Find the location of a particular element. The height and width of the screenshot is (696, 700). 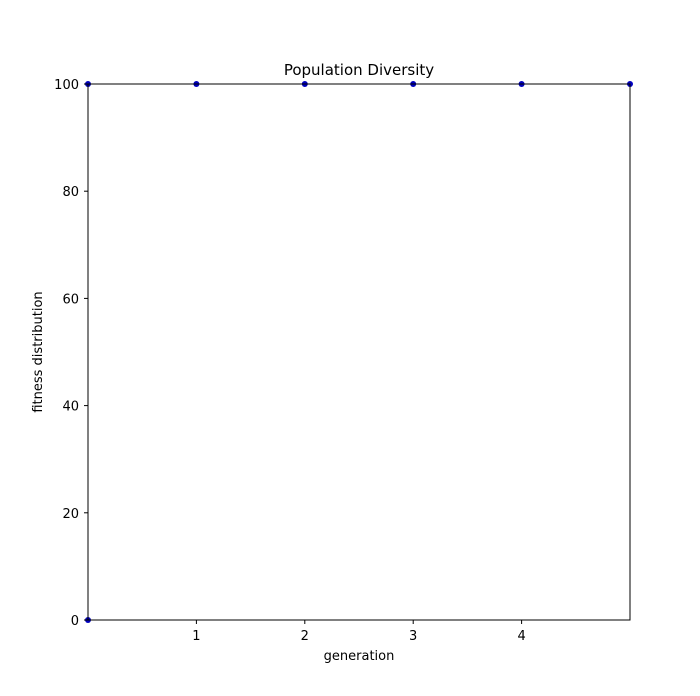

y-axis-ticks: 0 20 40 60 80 100 is located at coordinates (71, 353).